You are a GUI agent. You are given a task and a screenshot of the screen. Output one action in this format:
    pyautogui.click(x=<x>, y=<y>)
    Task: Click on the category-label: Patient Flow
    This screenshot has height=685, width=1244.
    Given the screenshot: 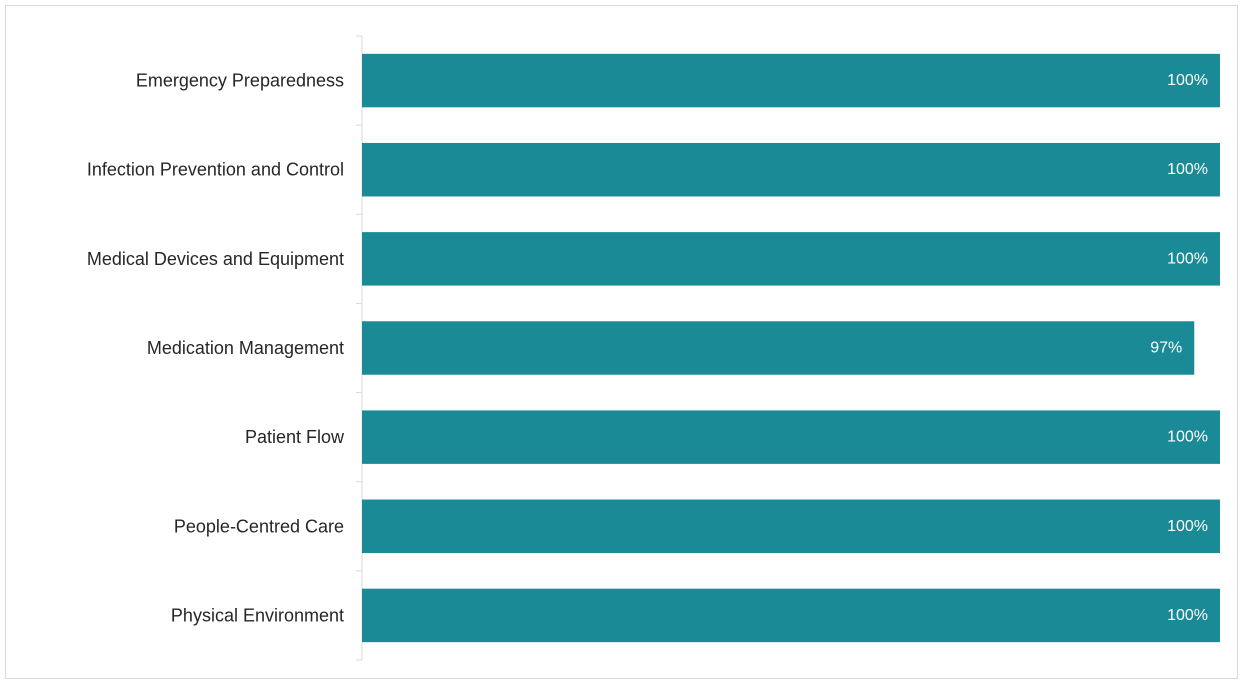 What is the action you would take?
    pyautogui.click(x=295, y=437)
    